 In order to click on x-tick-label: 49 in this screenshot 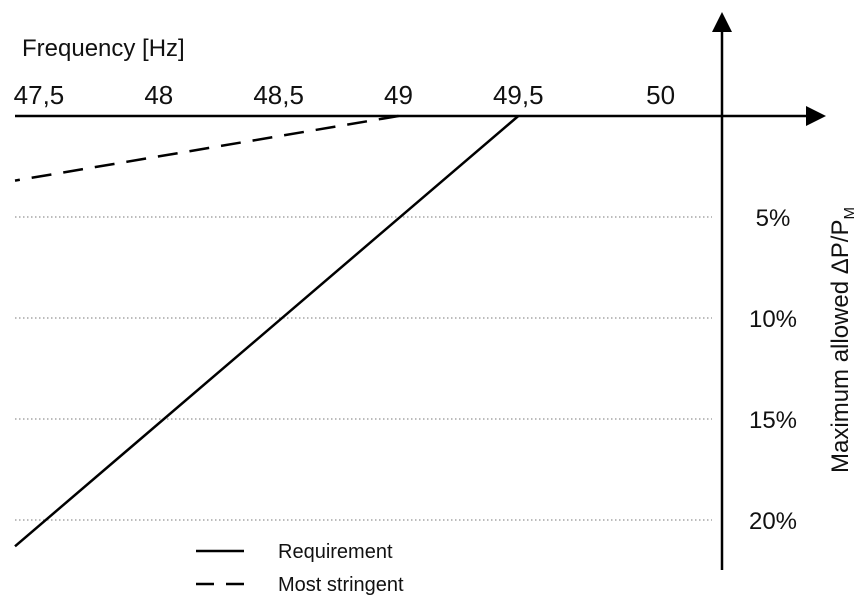, I will do `click(398, 95)`.